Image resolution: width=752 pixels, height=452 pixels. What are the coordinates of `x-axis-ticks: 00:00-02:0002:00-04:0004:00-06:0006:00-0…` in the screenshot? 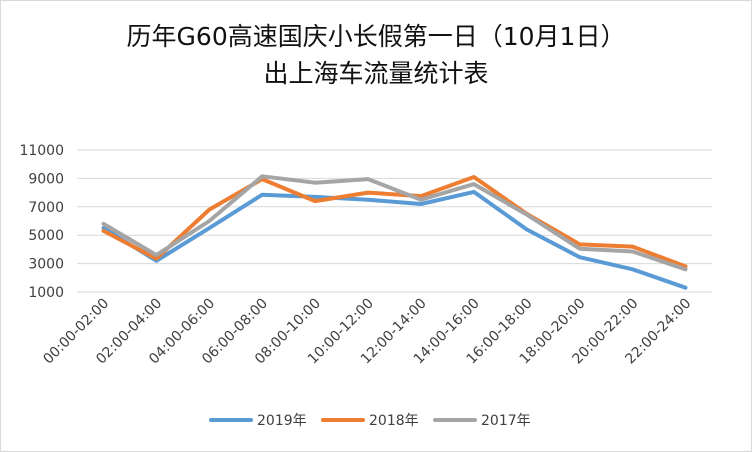 It's located at (367, 332).